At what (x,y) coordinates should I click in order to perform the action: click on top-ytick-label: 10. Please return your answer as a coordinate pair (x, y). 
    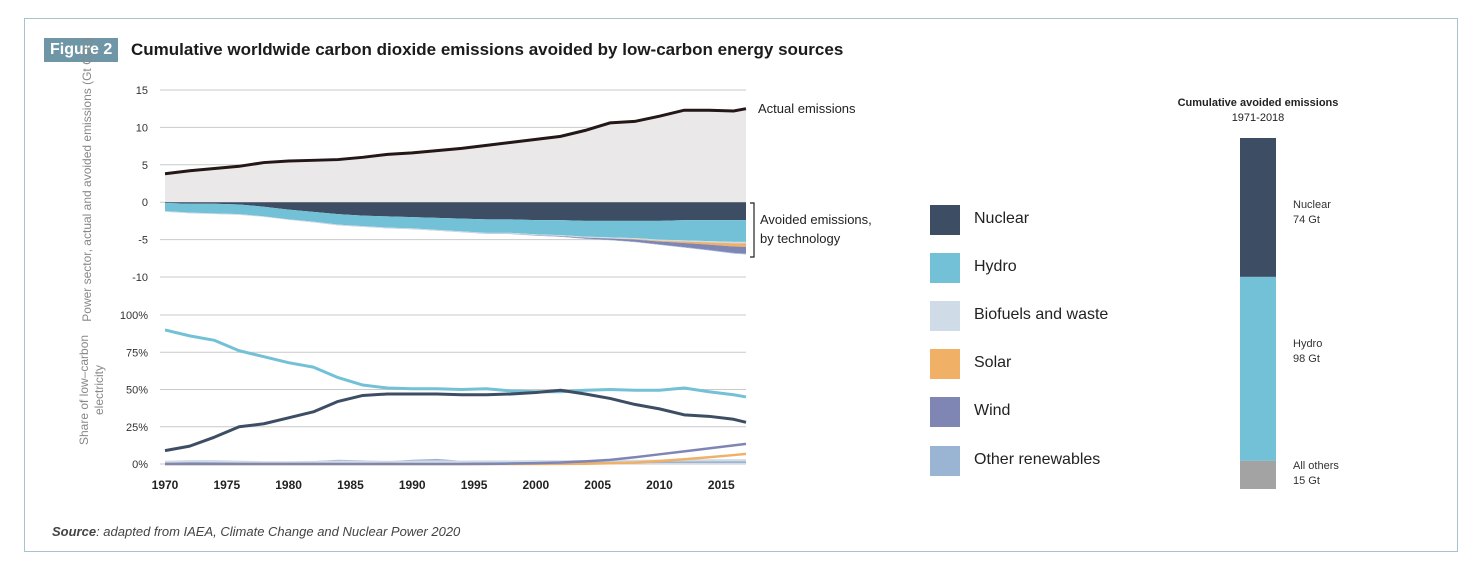
    Looking at the image, I should click on (142, 128).